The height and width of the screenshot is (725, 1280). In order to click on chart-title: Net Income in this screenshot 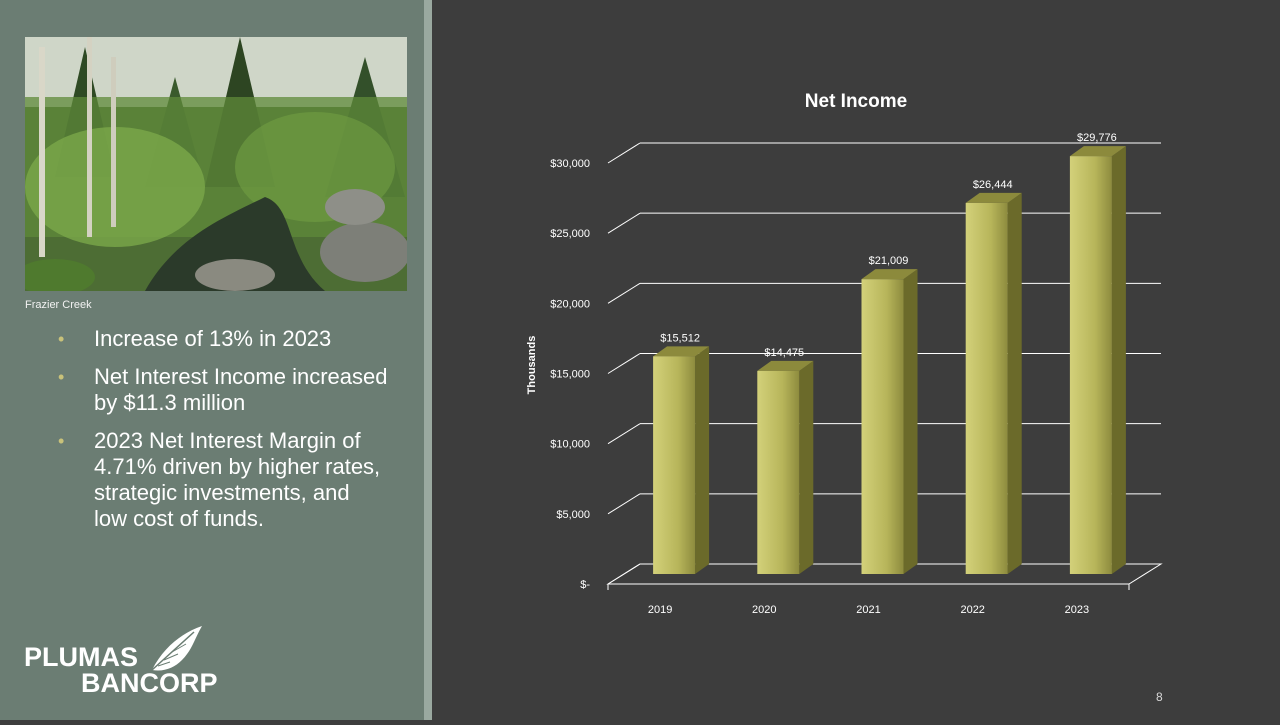, I will do `click(856, 101)`.